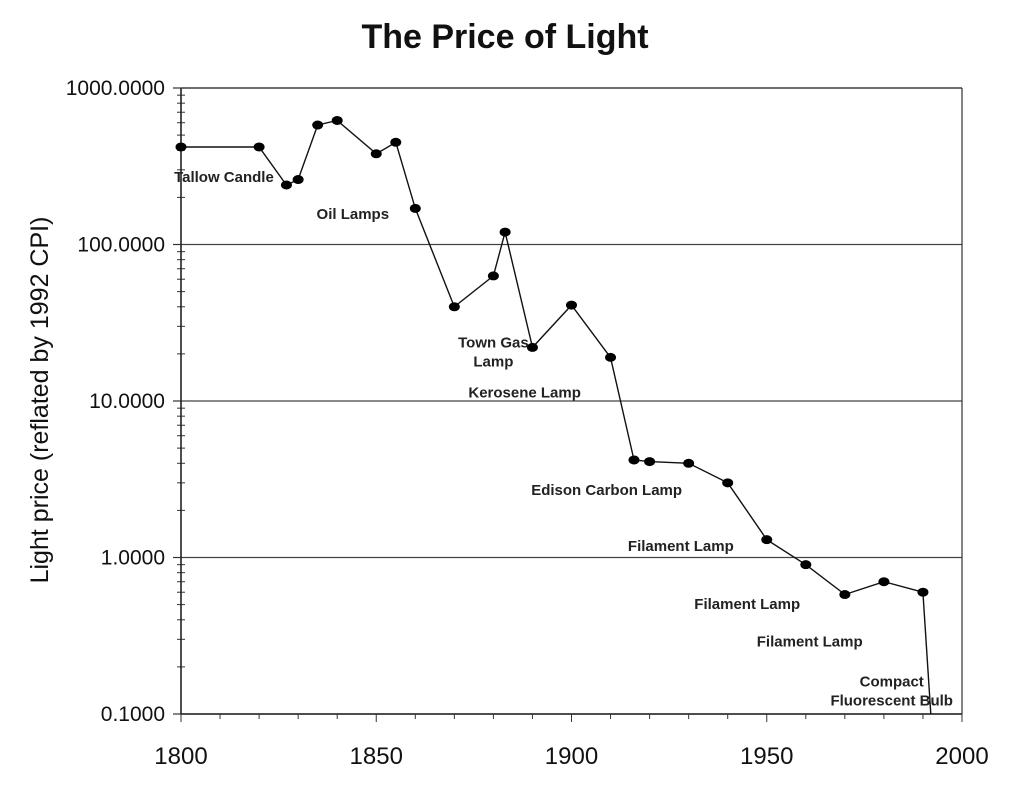 This screenshot has width=1009, height=790. Describe the element at coordinates (504, 37) in the screenshot. I see `chart-title: The Price of Light` at that location.